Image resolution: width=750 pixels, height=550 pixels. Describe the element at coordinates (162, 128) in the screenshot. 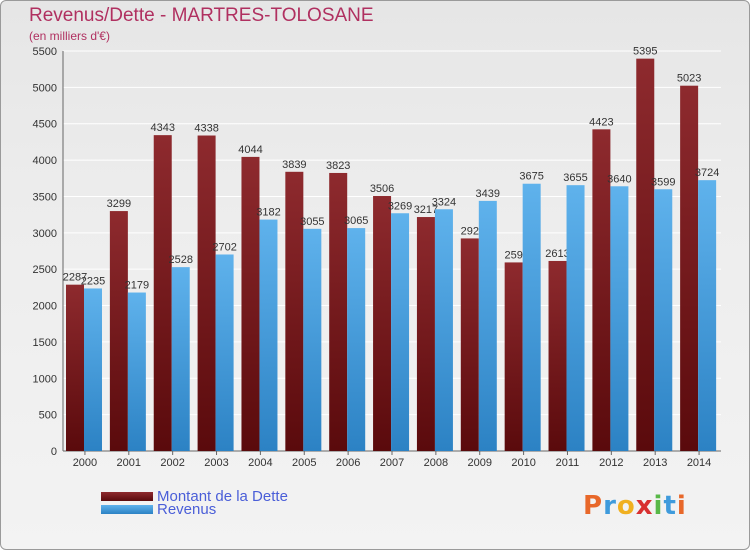

I see `data-label: 4343` at that location.